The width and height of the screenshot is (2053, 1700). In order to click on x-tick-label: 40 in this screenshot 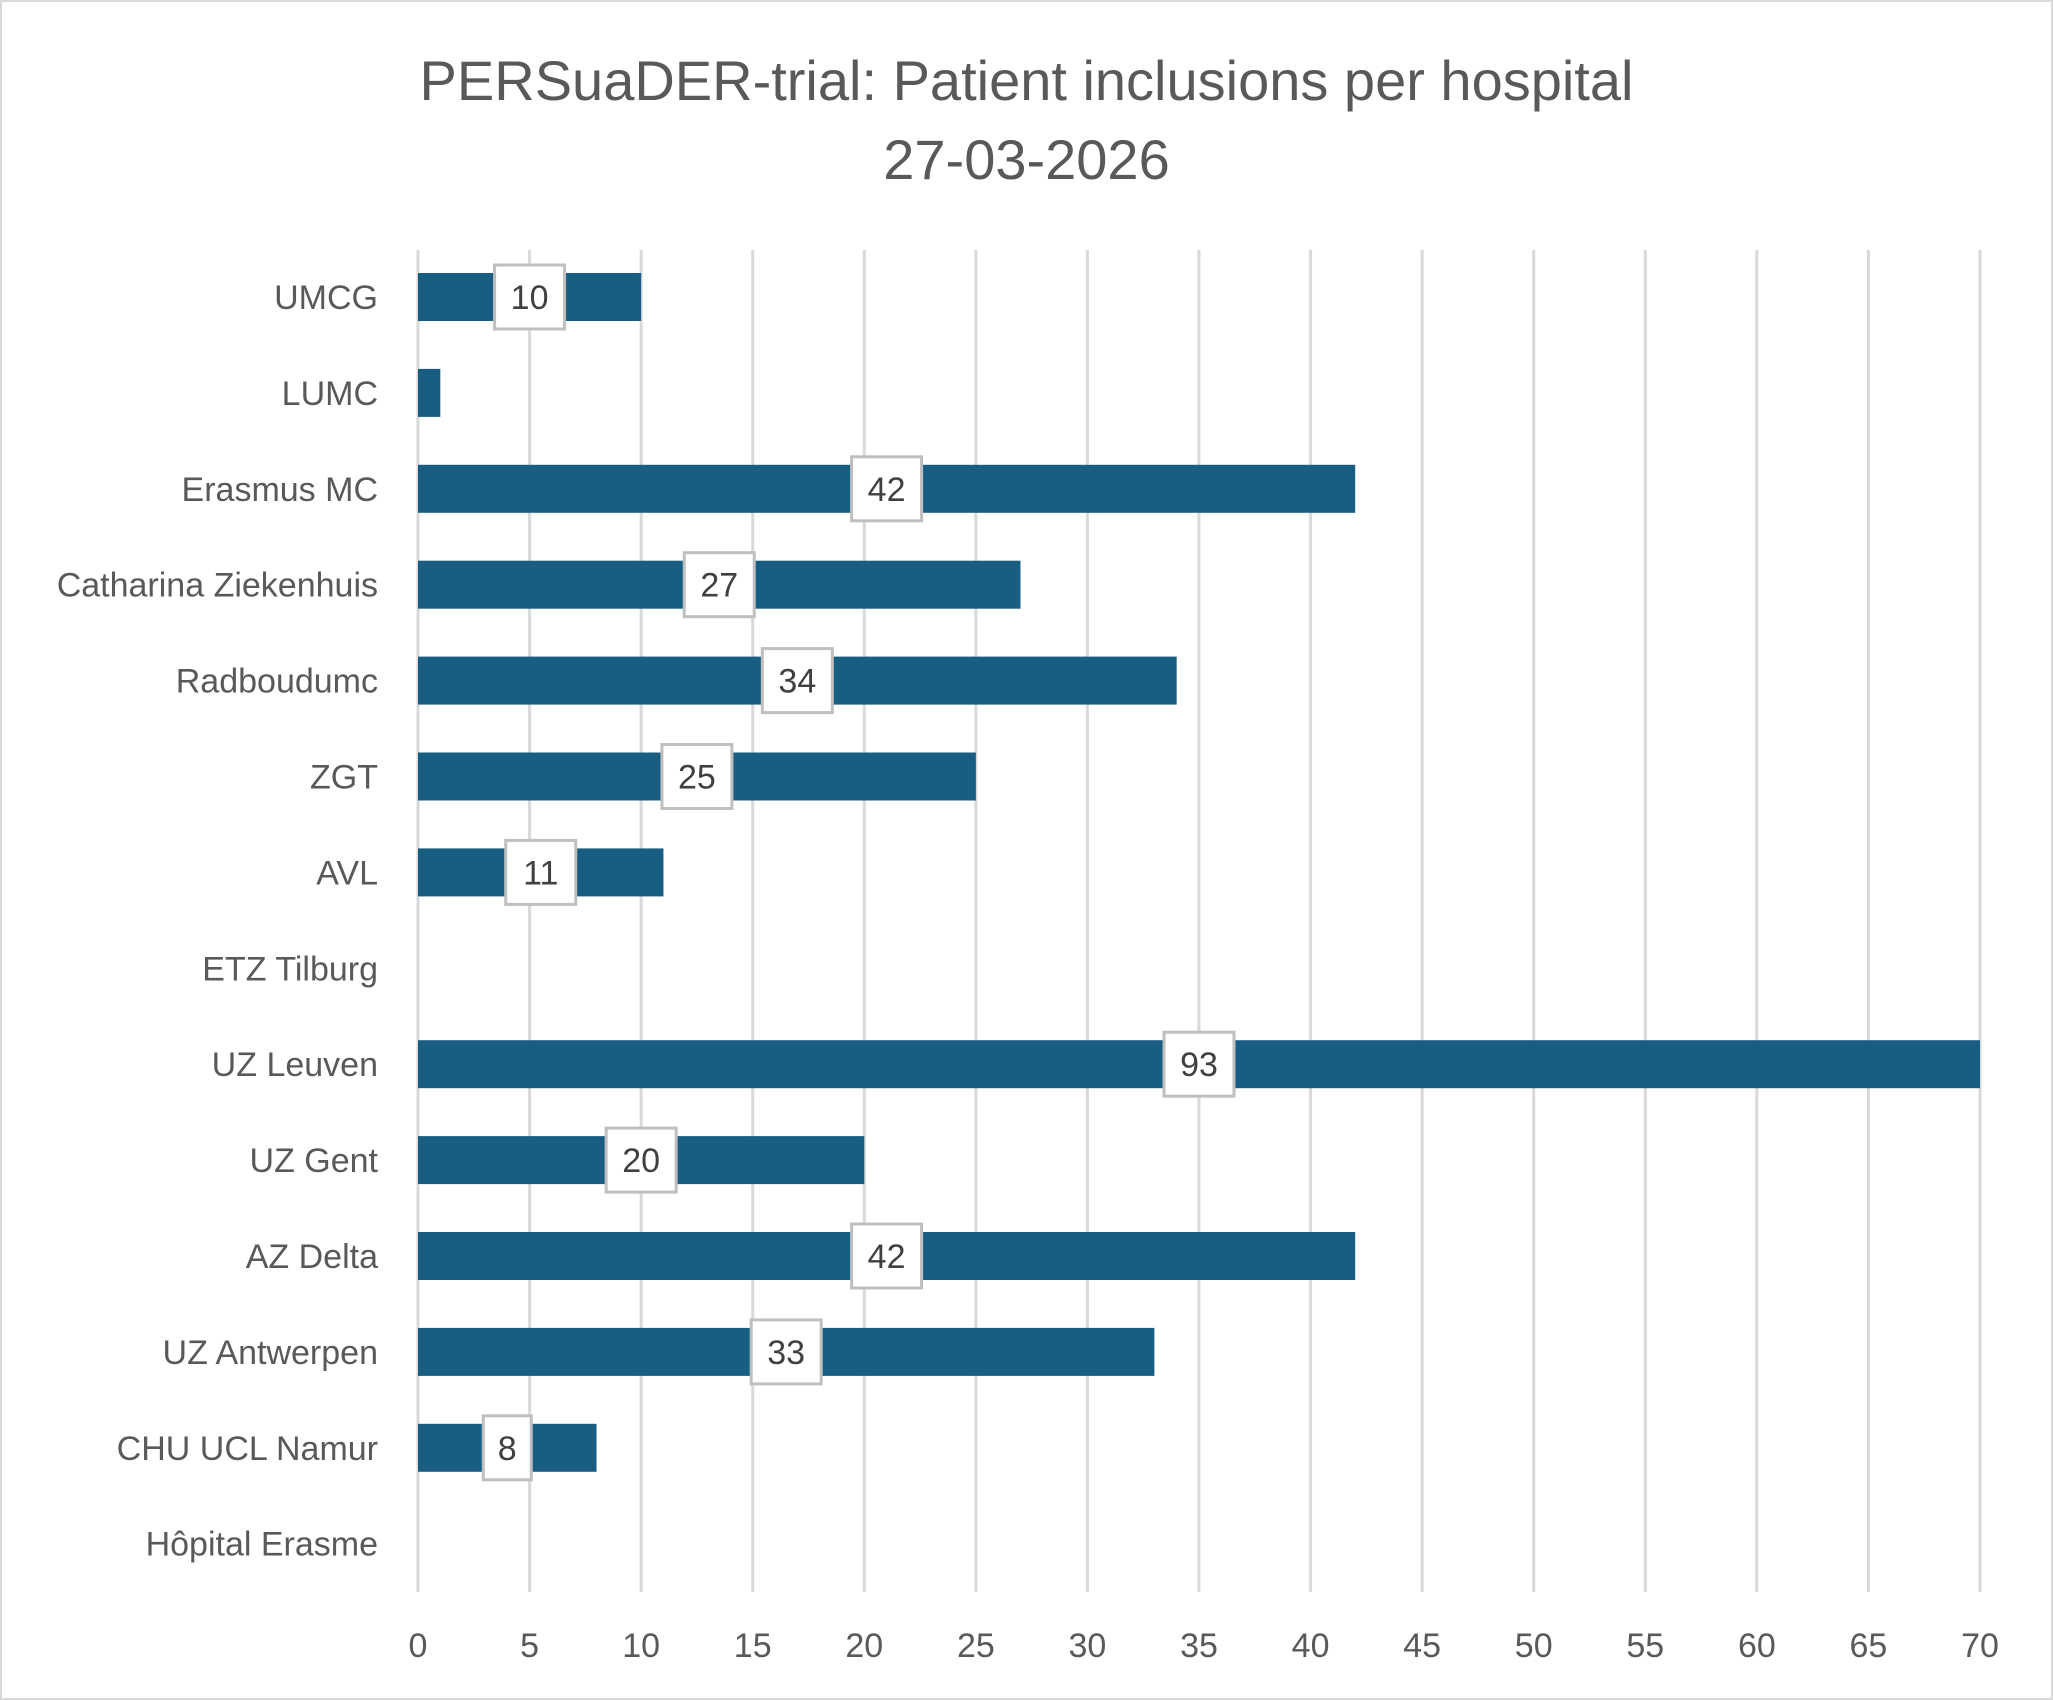, I will do `click(1311, 1646)`.